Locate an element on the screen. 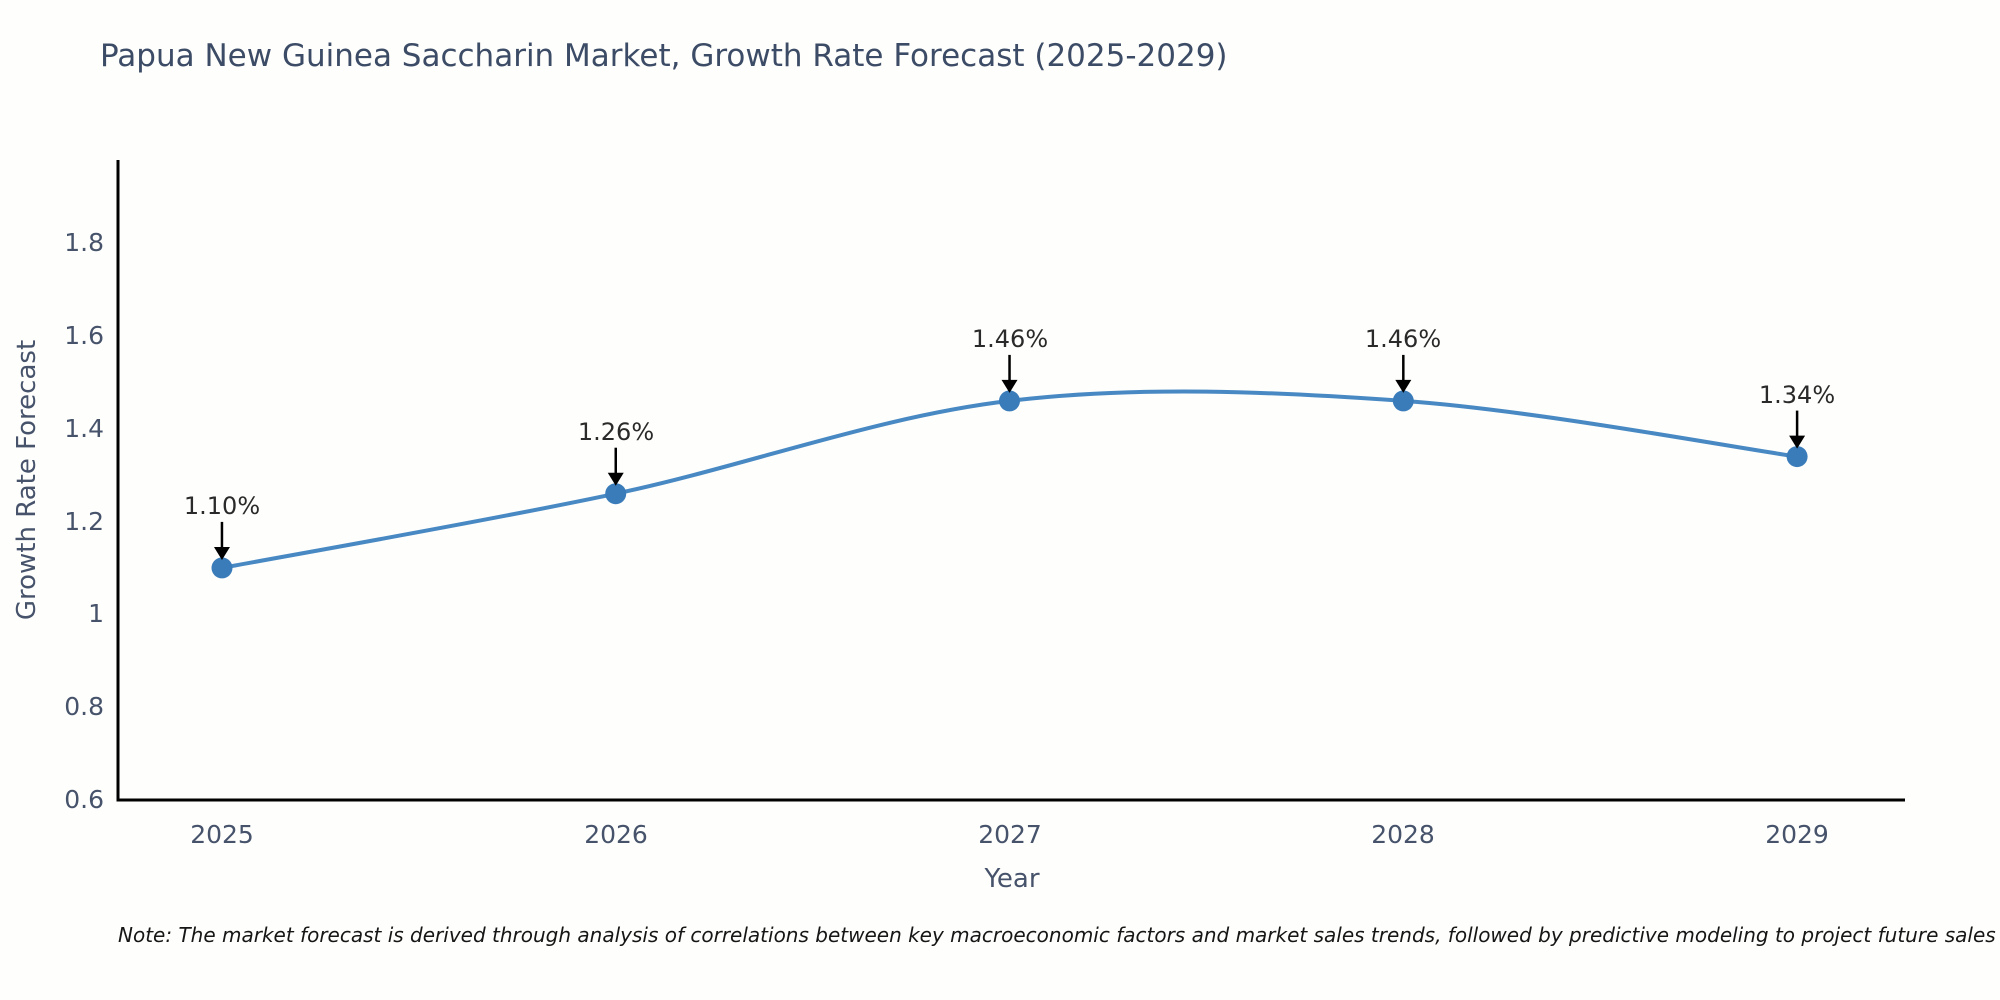 The height and width of the screenshot is (1000, 2000). x-tick-label: 2028 is located at coordinates (1403, 834).